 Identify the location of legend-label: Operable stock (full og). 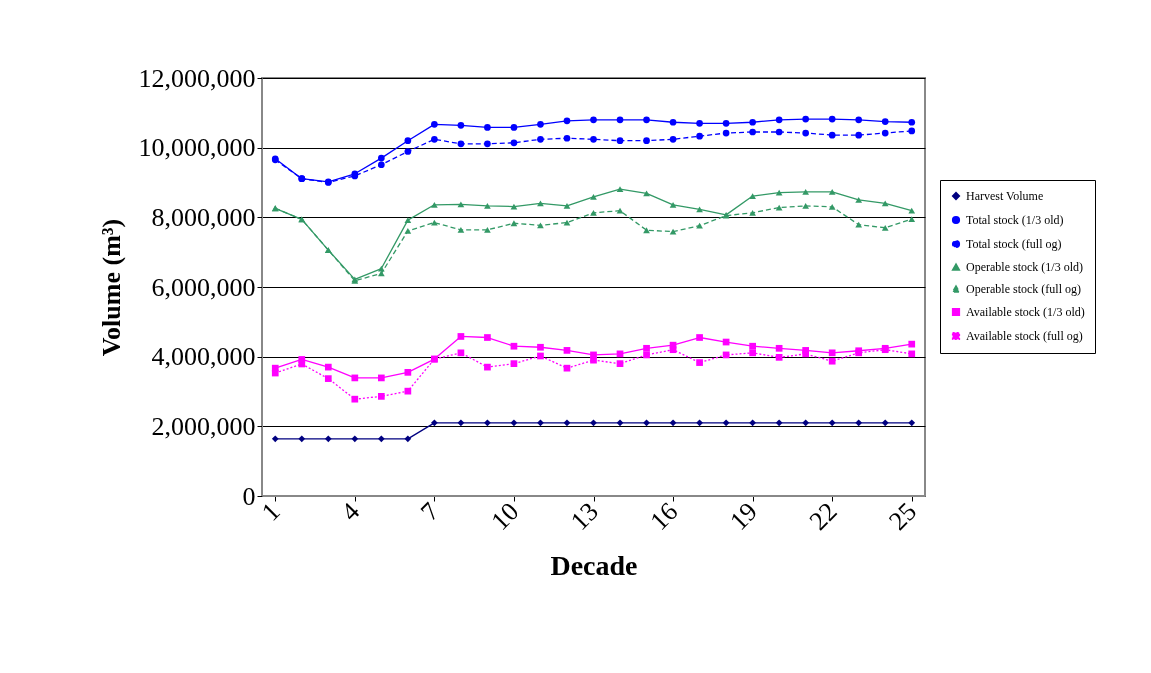
(1023, 289).